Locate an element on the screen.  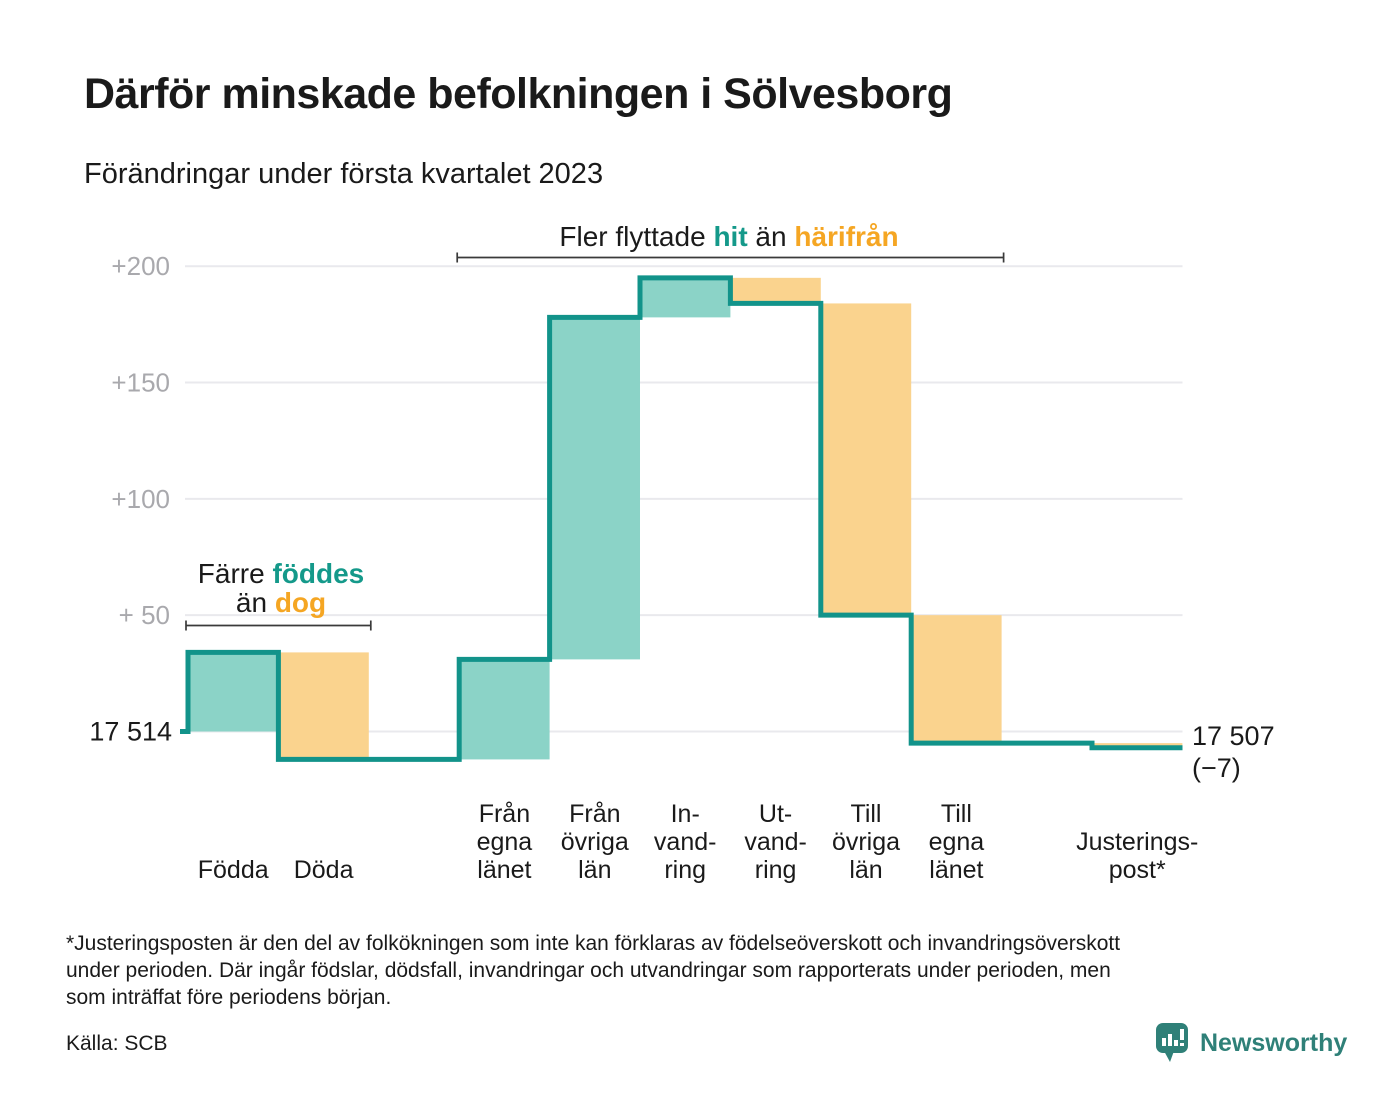
category-label-fran-ovriga-lan: övriga is located at coordinates (595, 842).